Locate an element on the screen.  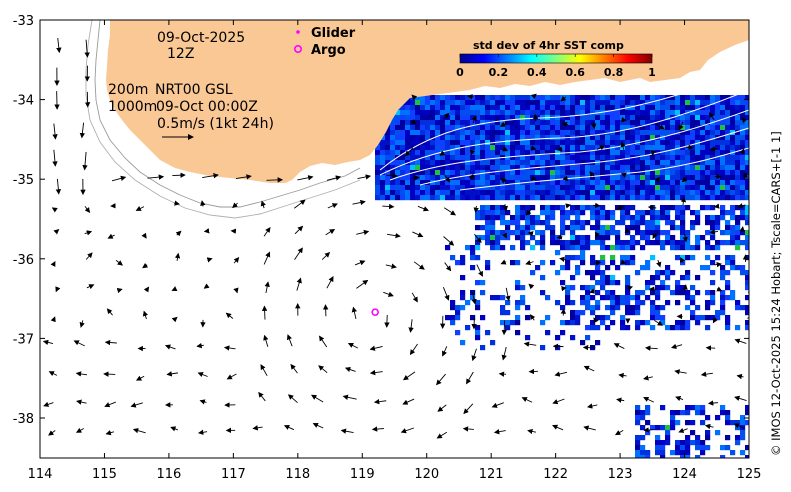
x-tick-label: 124 is located at coordinates (684, 474).